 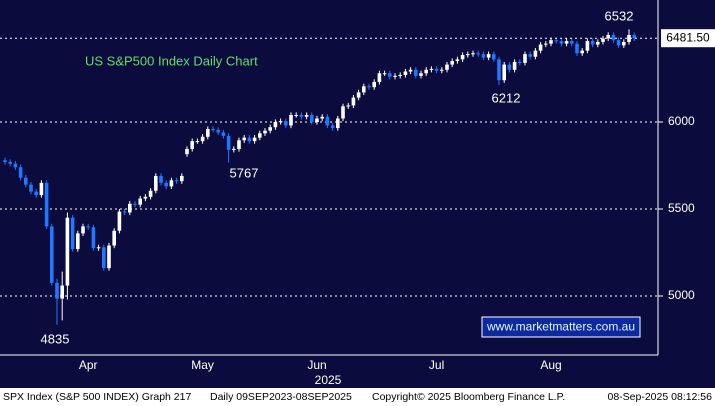 I want to click on y-tick-label: 5500, so click(x=681, y=208).